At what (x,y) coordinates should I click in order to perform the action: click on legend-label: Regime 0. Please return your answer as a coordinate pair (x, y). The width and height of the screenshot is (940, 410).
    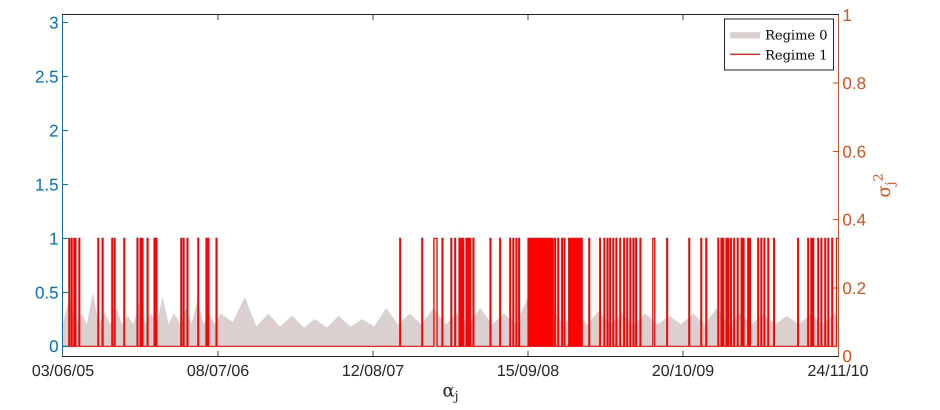
    Looking at the image, I should click on (796, 36).